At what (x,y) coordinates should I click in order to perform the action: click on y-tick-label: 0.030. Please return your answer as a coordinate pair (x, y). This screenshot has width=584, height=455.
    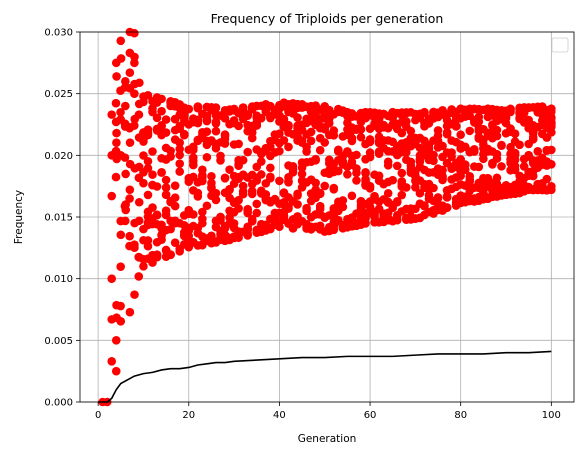
    Looking at the image, I should click on (58, 33).